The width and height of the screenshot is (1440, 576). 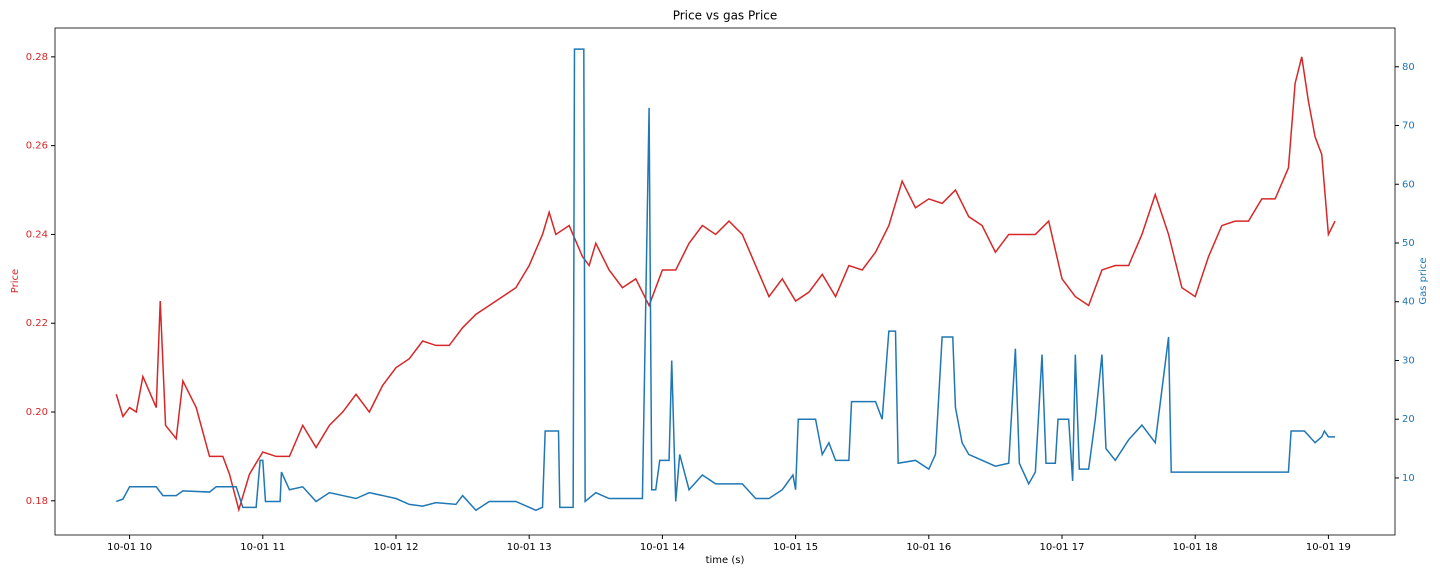 What do you see at coordinates (1408, 302) in the screenshot?
I see `y2-tick-label: 40` at bounding box center [1408, 302].